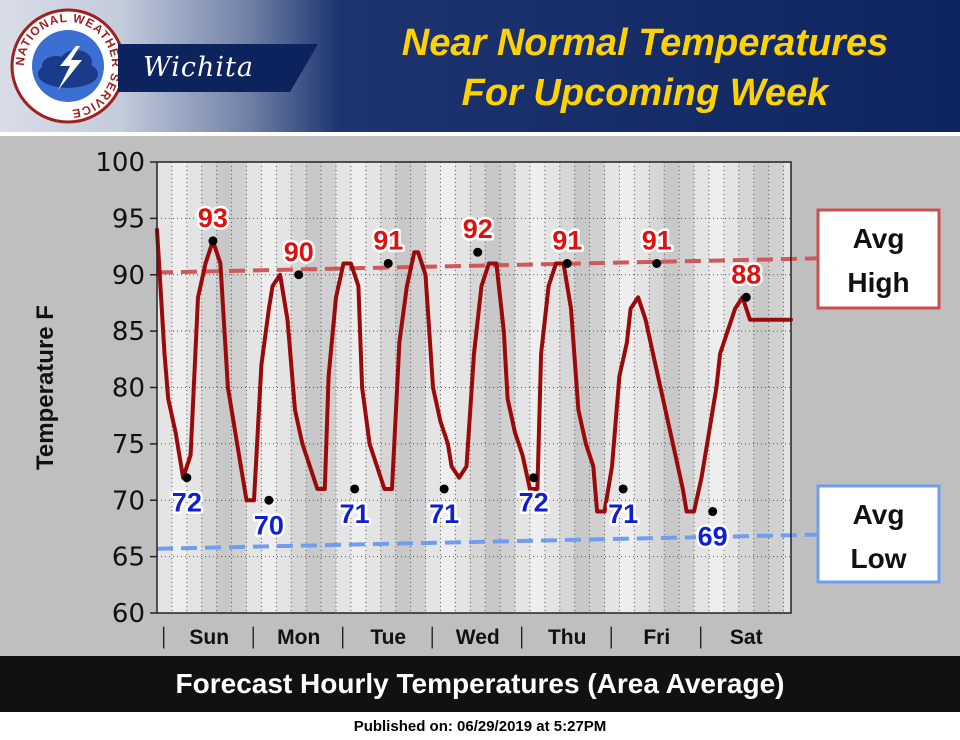  Describe the element at coordinates (45, 387) in the screenshot. I see `y-axis-label: Temperature F` at that location.